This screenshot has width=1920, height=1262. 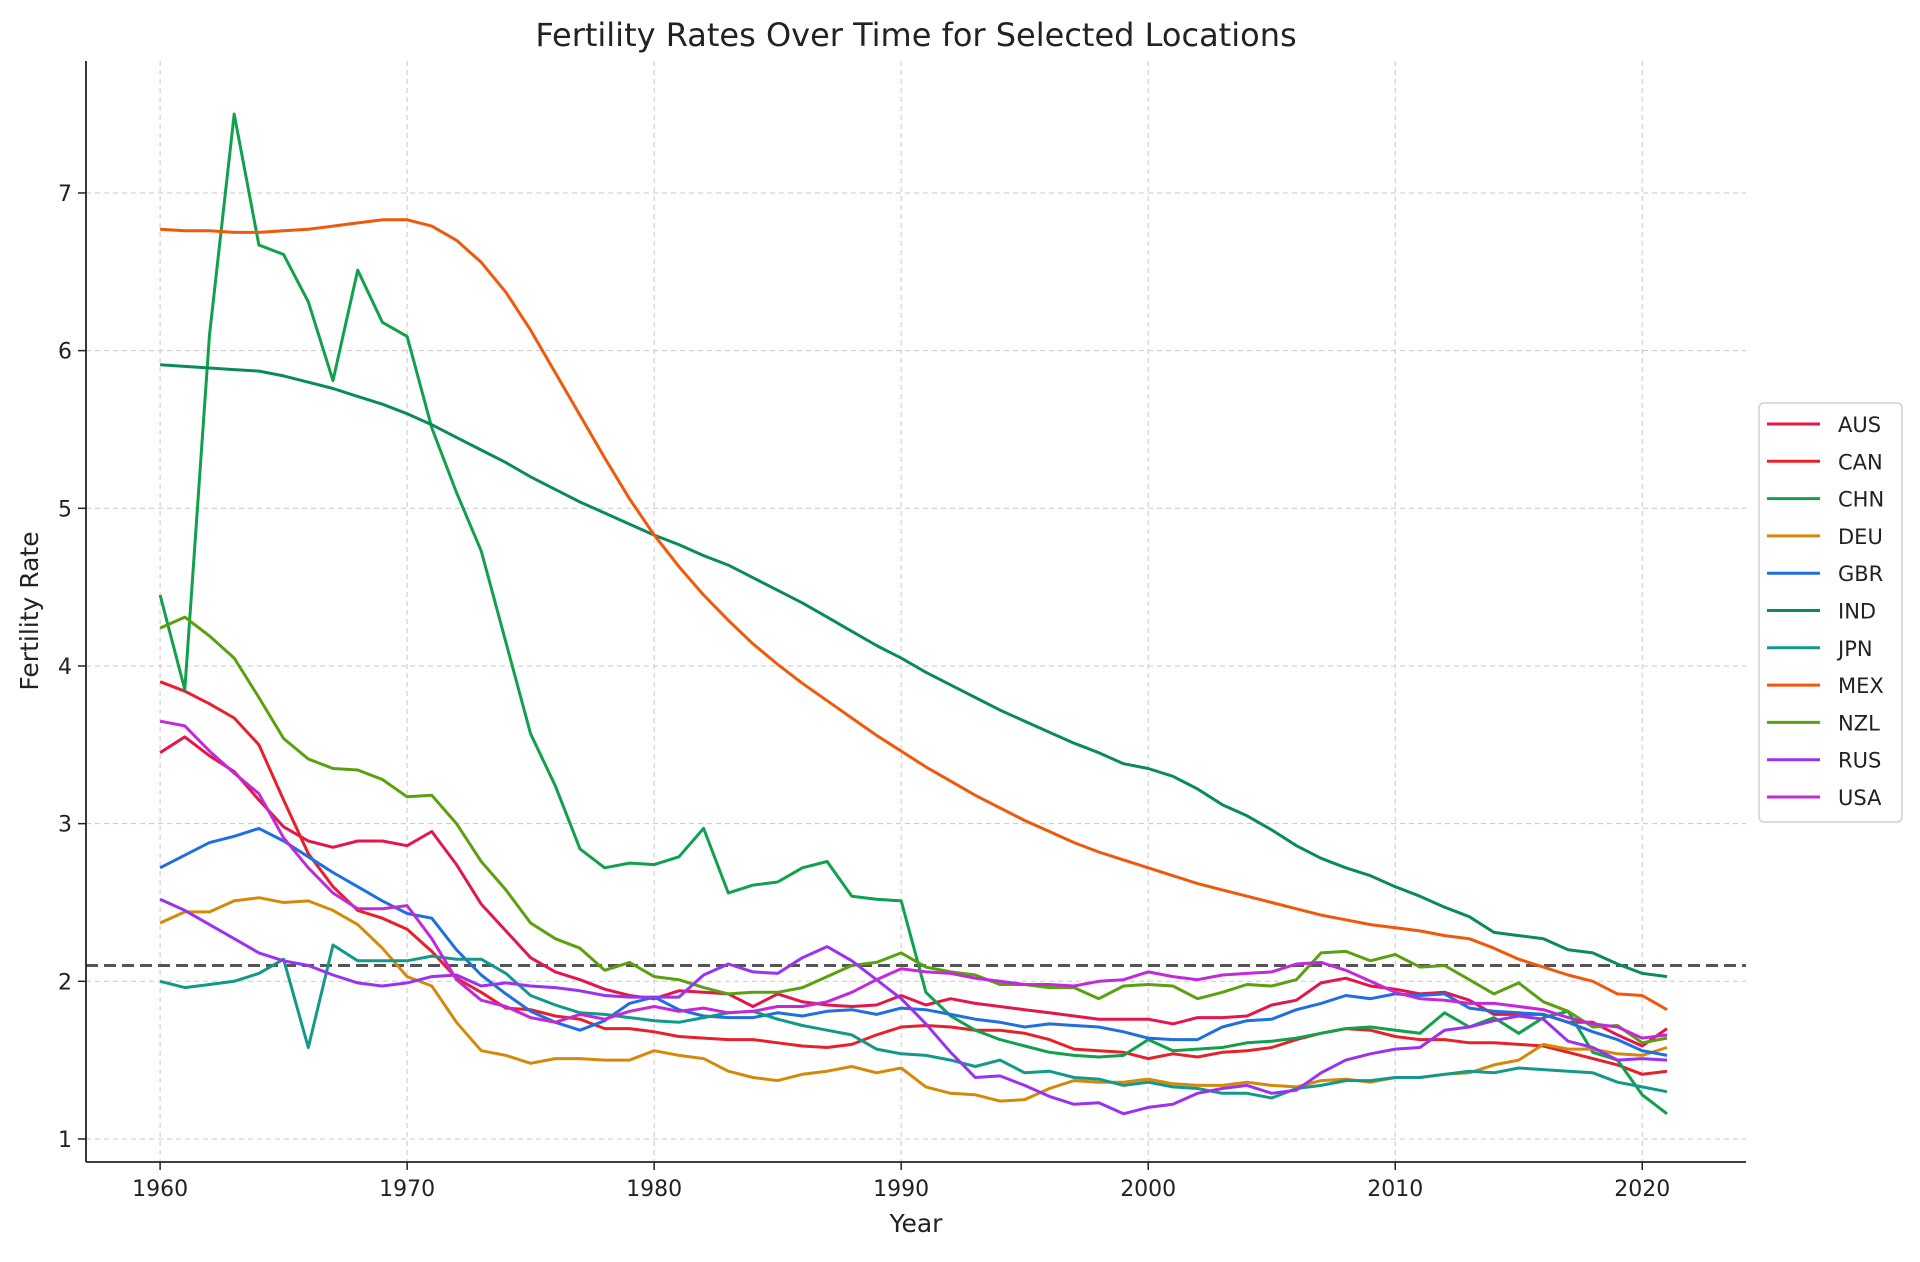 What do you see at coordinates (1854, 649) in the screenshot?
I see `legend-label-jpn: JPN` at bounding box center [1854, 649].